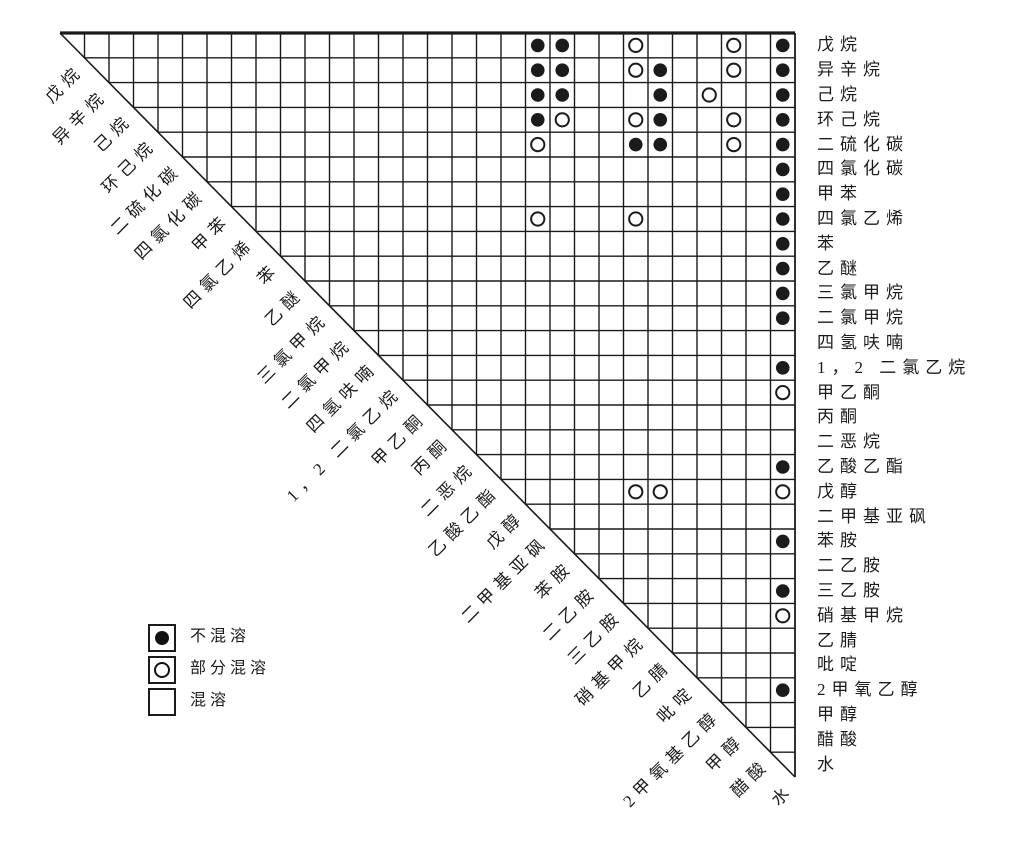  Describe the element at coordinates (840, 94) in the screenshot. I see `row-label-3: 己烷` at that location.